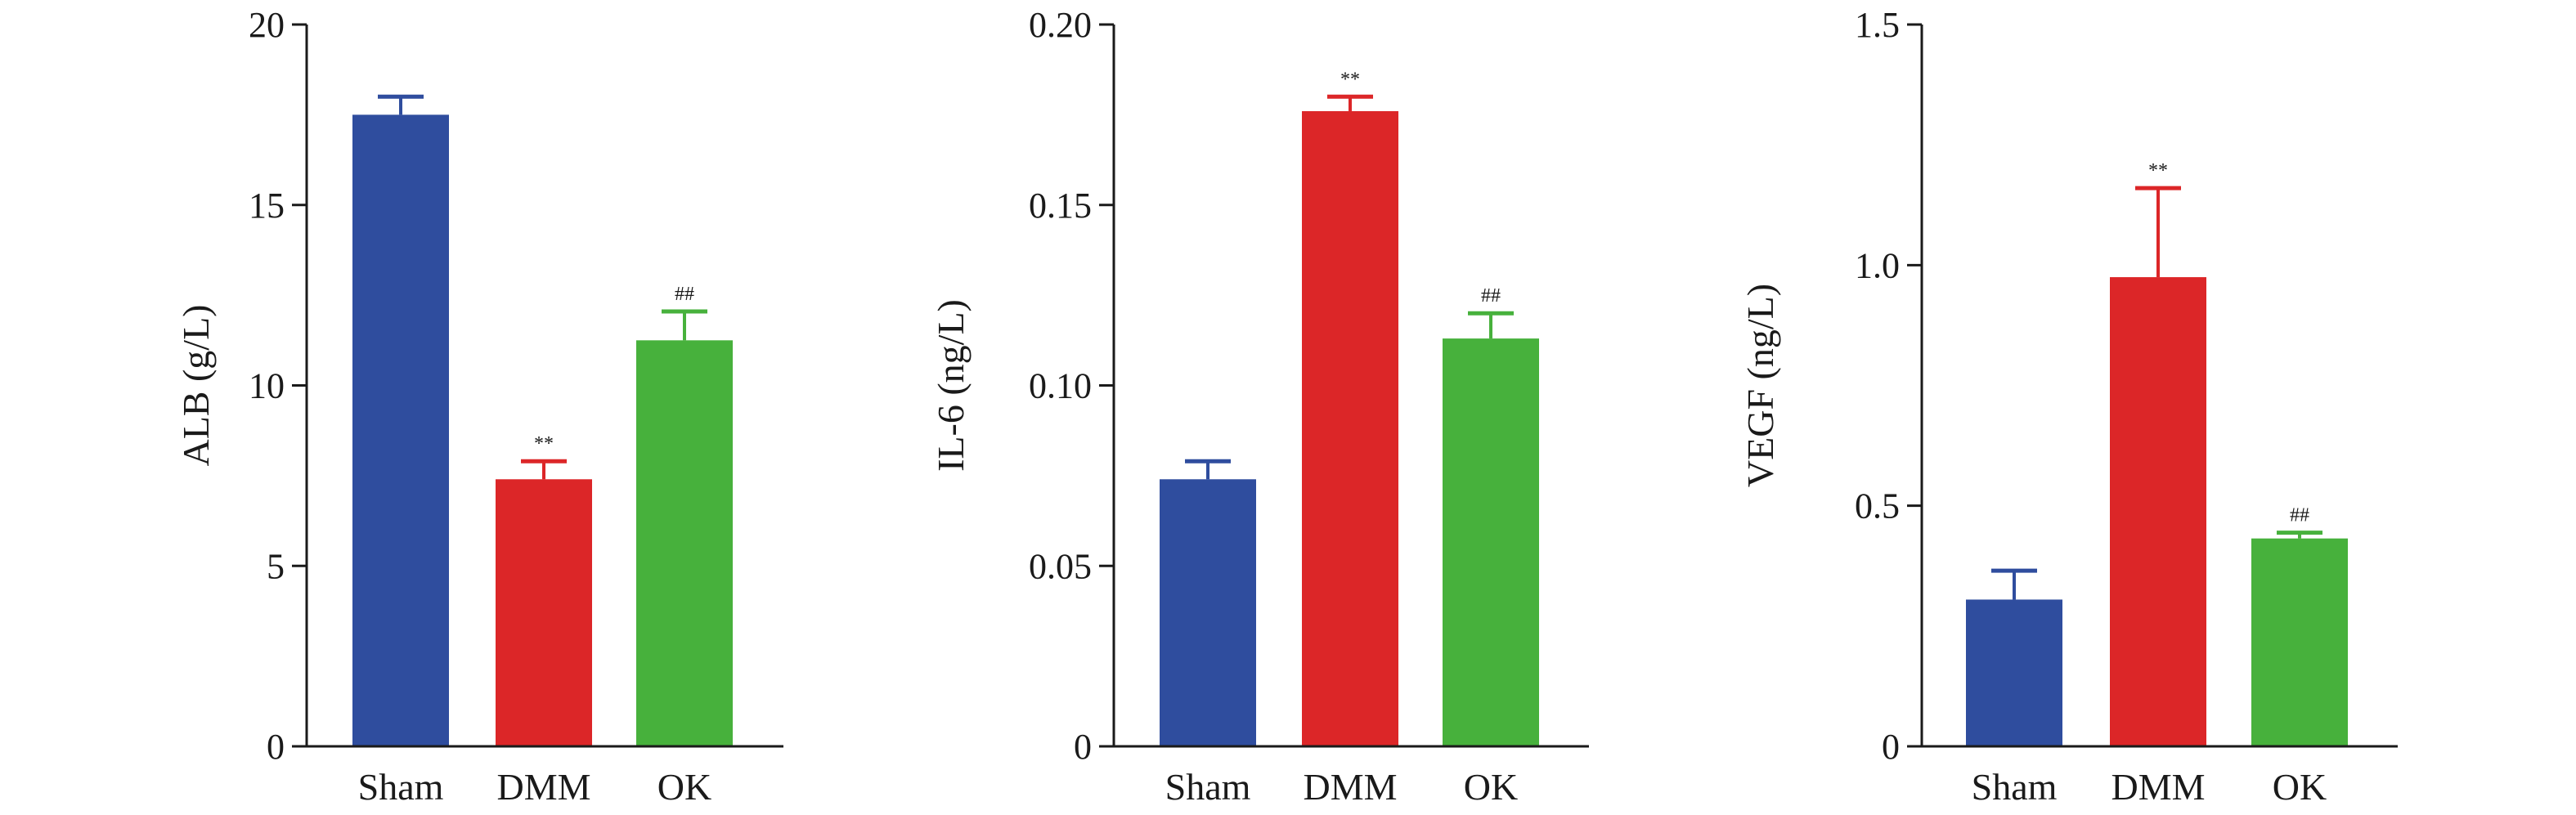 Image resolution: width=2576 pixels, height=815 pixels. What do you see at coordinates (1760, 386) in the screenshot?
I see `y-axis-label: VEGF (ng/L)` at bounding box center [1760, 386].